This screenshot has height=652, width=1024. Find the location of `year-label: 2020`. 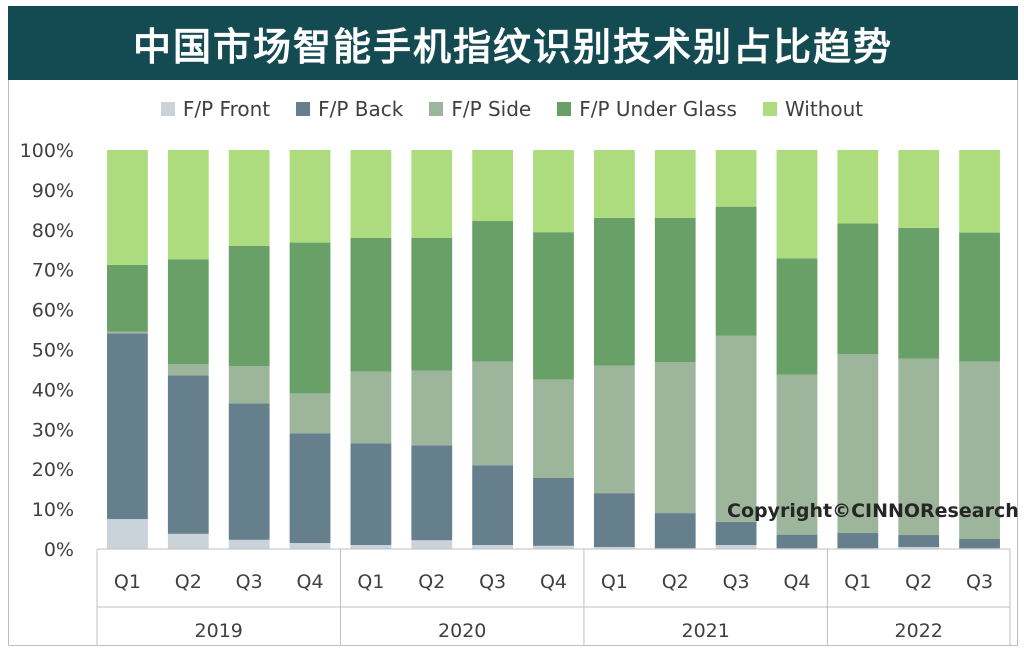

year-label: 2020 is located at coordinates (462, 631).